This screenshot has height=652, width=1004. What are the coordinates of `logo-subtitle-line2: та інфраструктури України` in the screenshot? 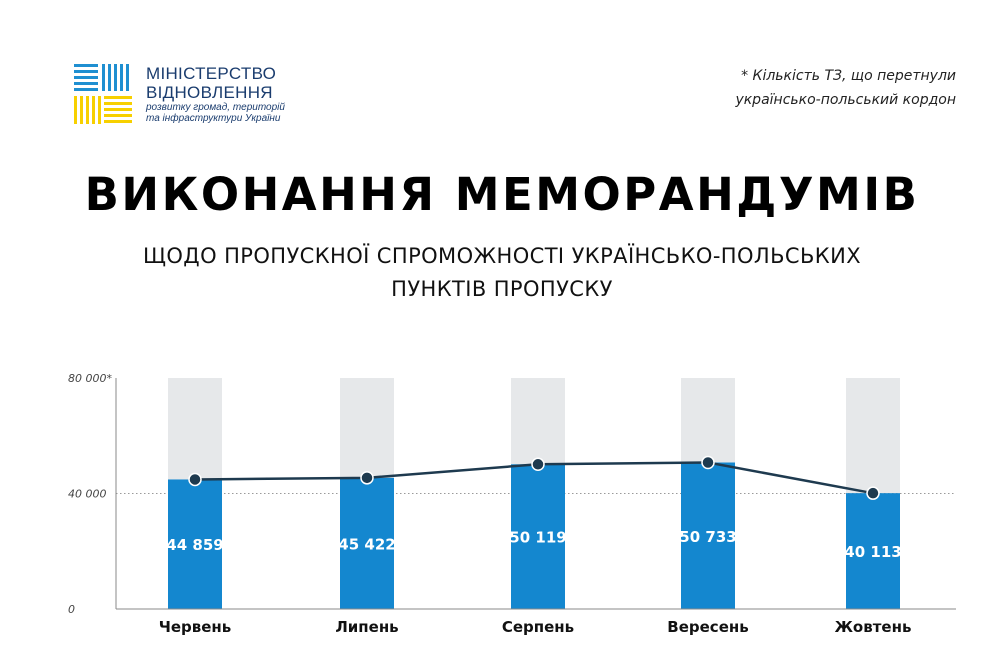 It's located at (213, 118).